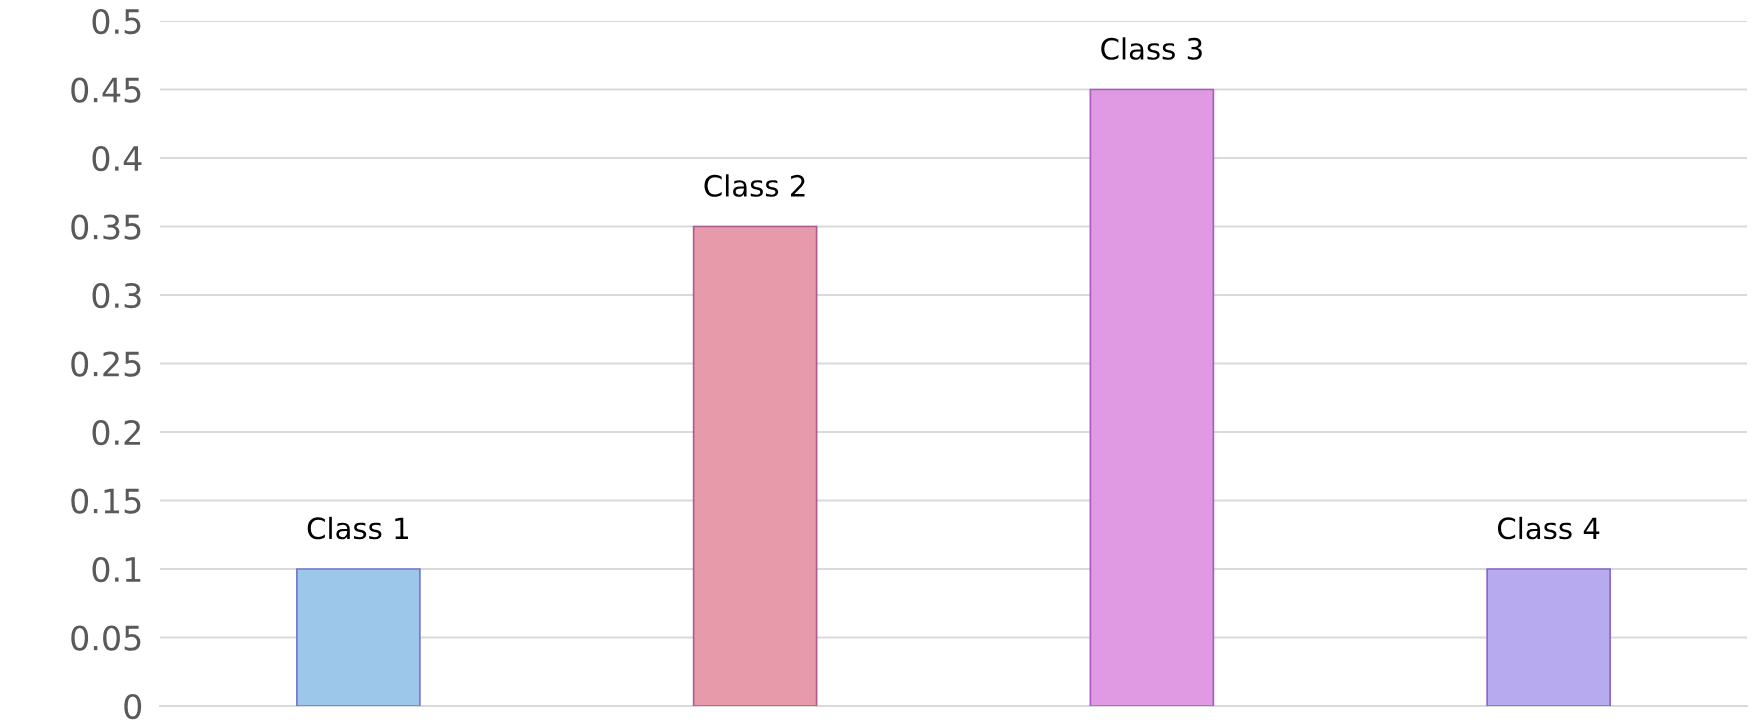 Image resolution: width=1752 pixels, height=727 pixels. Describe the element at coordinates (116, 21) in the screenshot. I see `y-tick-label: 0.5` at that location.